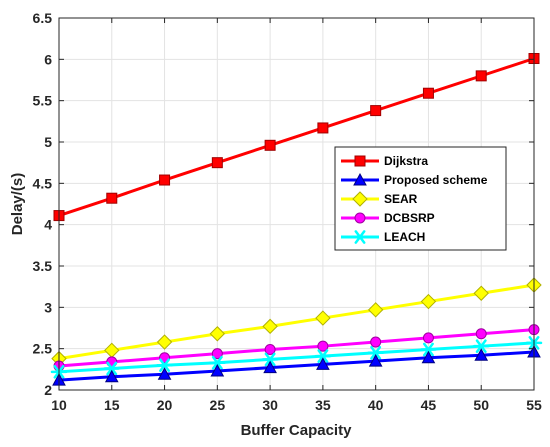 The height and width of the screenshot is (447, 550). I want to click on x-tick-label: 25, so click(218, 405).